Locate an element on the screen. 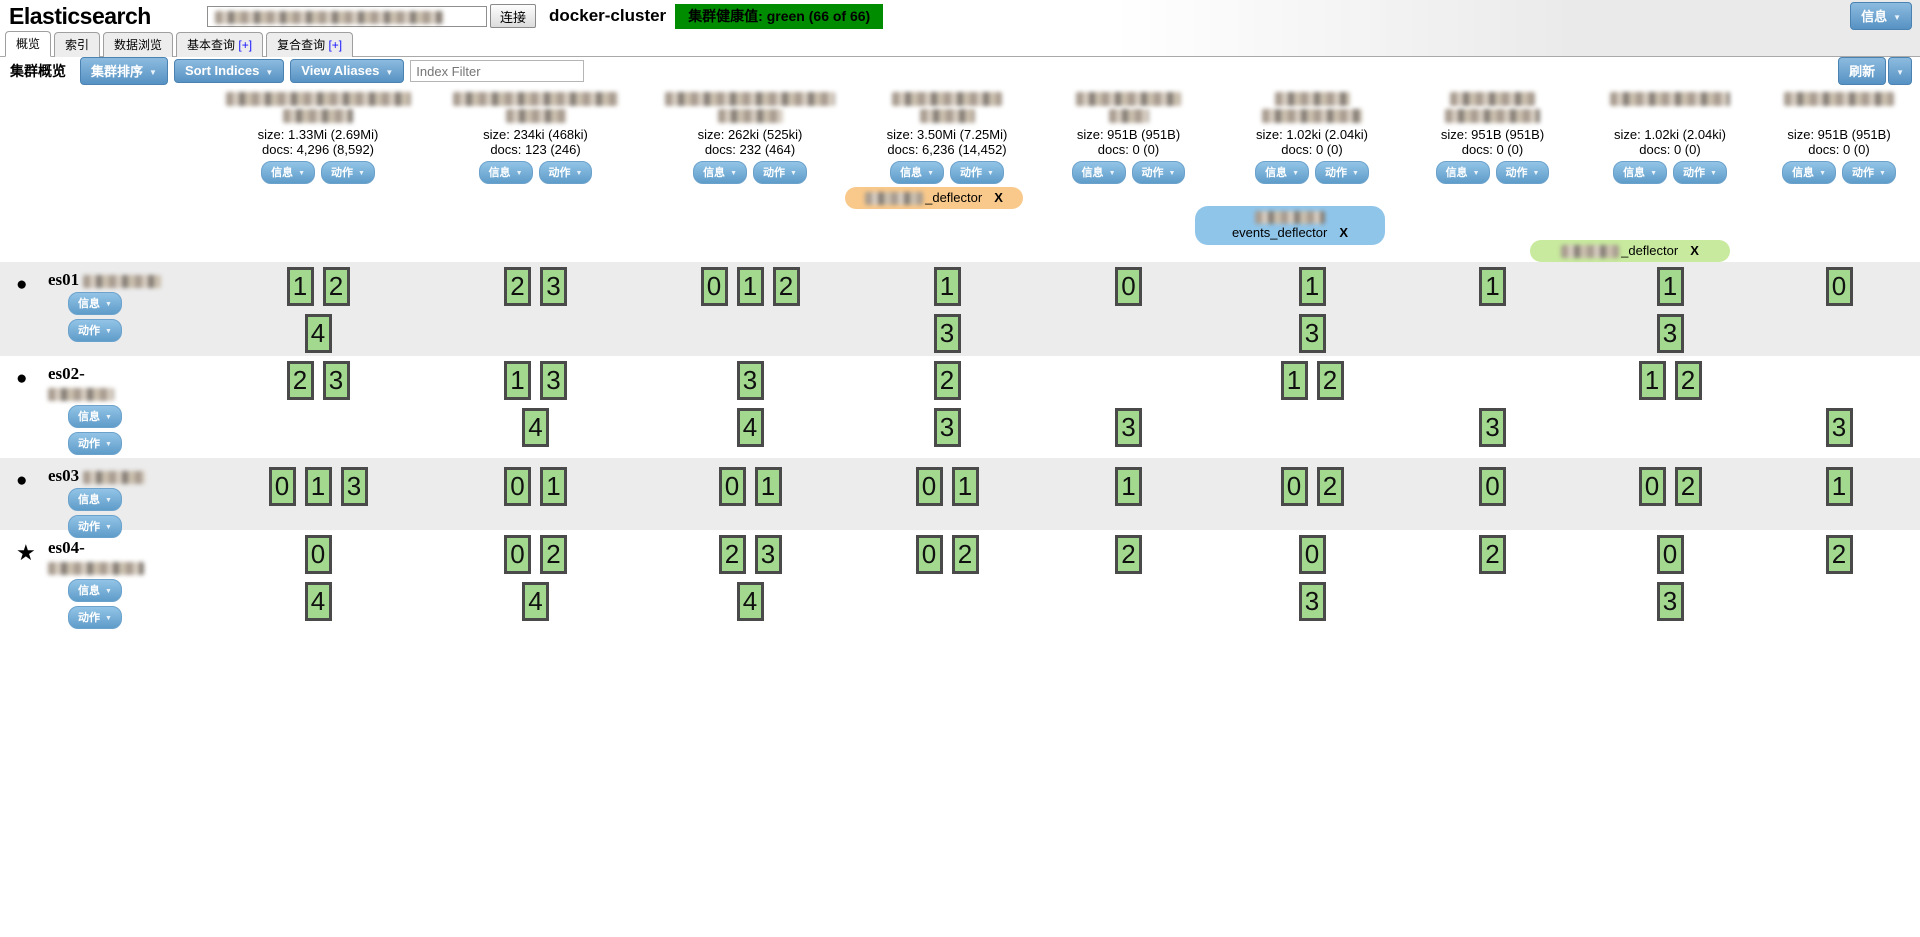  index-filter-input is located at coordinates (497, 71).